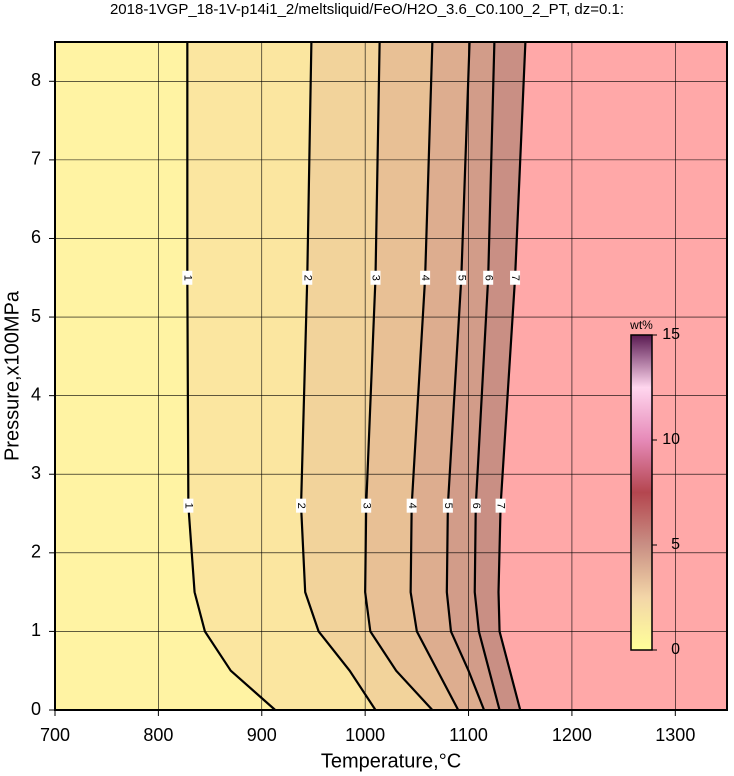 The image size is (734, 776). Describe the element at coordinates (36, 316) in the screenshot. I see `y-tick-label: 5` at that location.